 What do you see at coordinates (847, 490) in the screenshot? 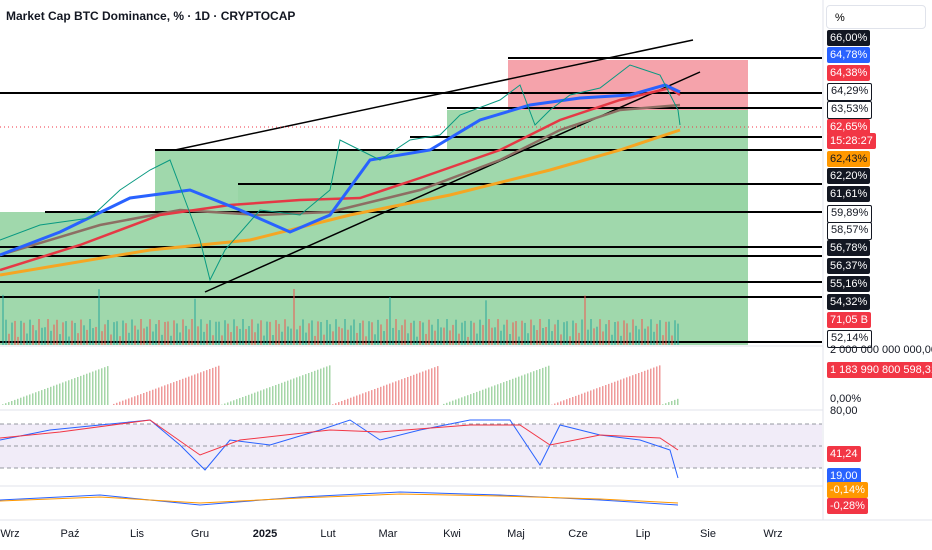
I see `indicator-label: -0,14%` at bounding box center [847, 490].